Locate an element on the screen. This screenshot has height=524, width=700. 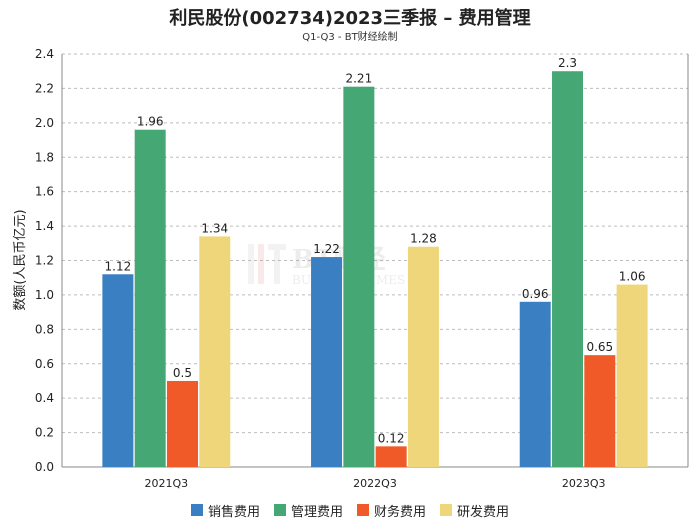
chart-subtitle: Q1-Q3 - BT财经绘制 is located at coordinates (350, 37).